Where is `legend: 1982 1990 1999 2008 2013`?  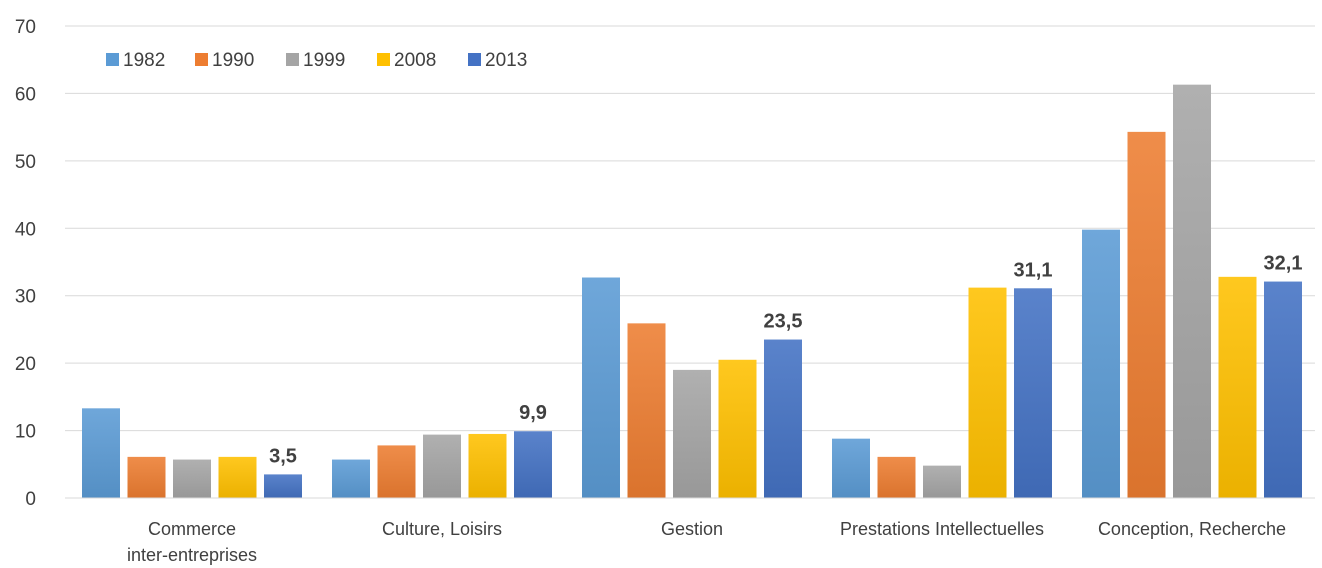 legend: 1982 1990 1999 2008 2013 is located at coordinates (316, 60).